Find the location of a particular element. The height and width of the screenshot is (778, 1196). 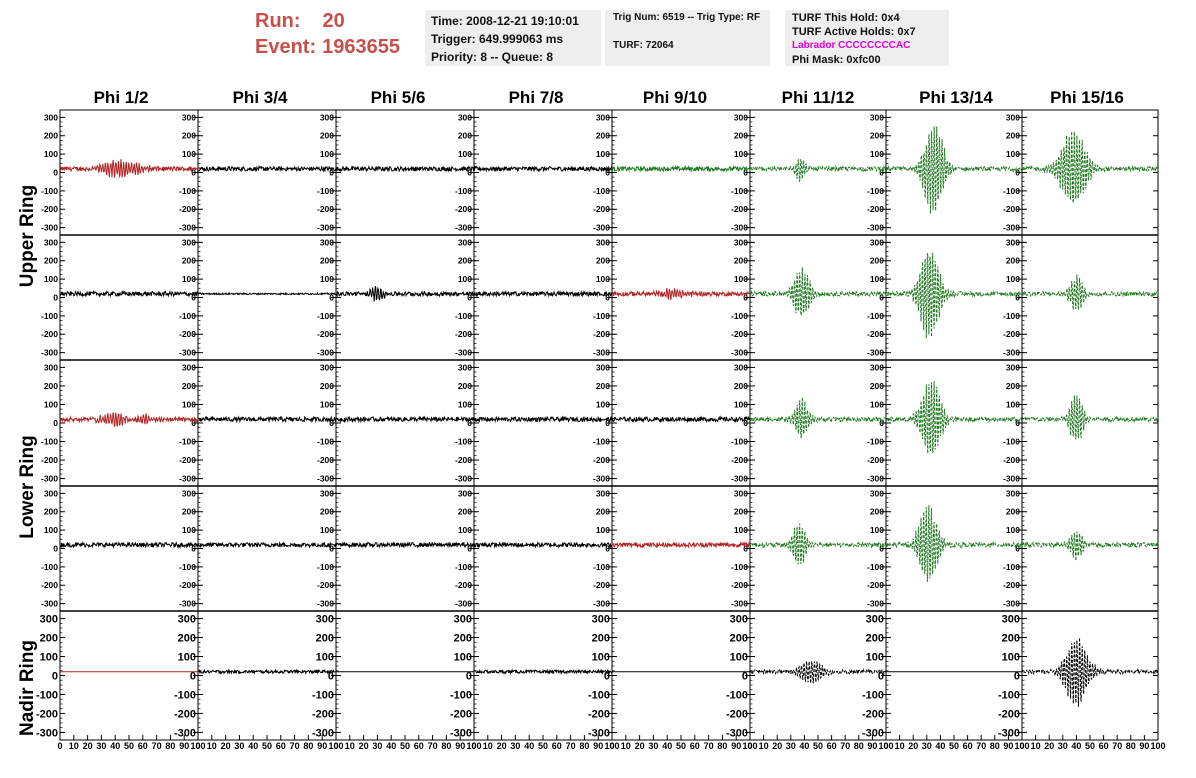

waveform-trace-r1-c6 is located at coordinates (954, 295).